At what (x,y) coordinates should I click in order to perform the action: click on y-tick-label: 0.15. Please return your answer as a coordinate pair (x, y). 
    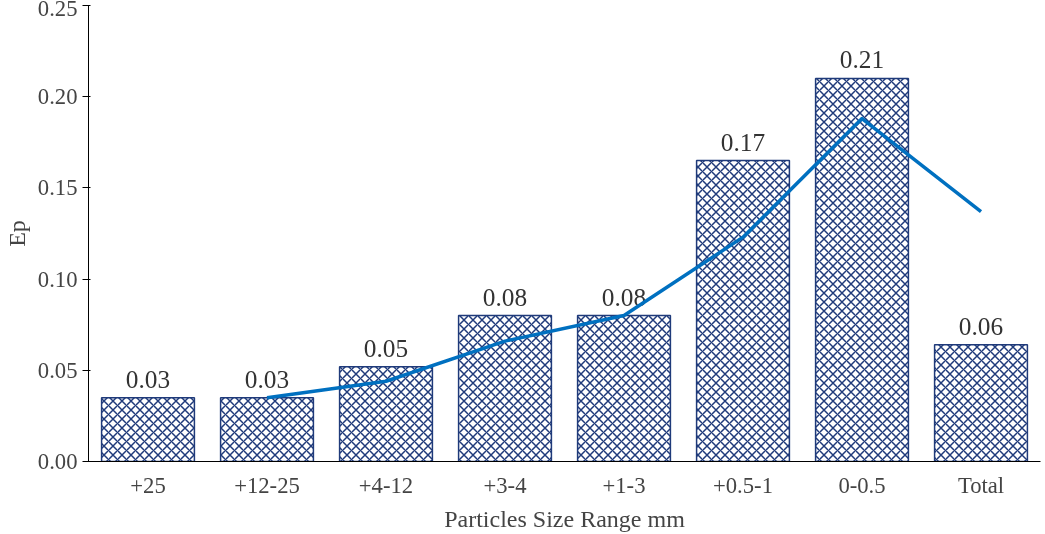
    Looking at the image, I should click on (57, 188).